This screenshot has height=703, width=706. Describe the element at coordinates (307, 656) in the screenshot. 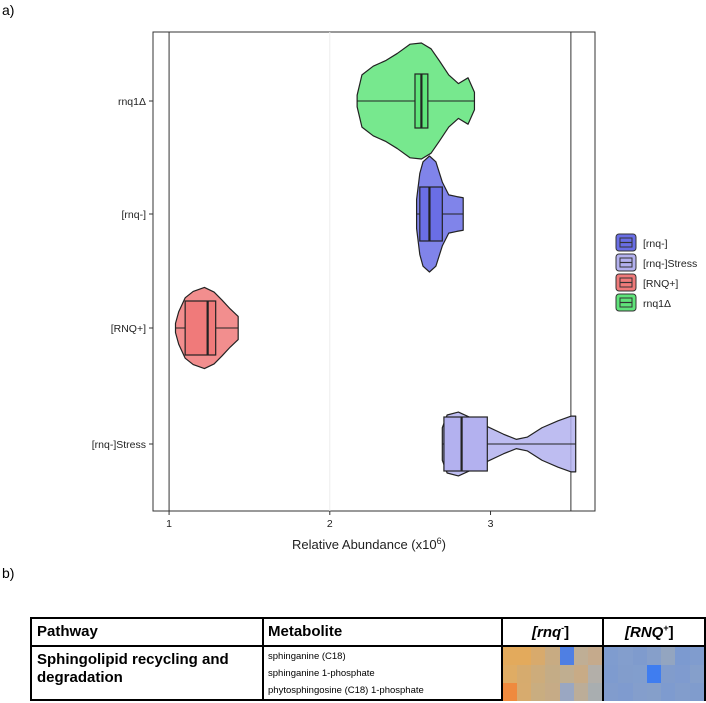

I see `metabolite-1: sphinganine (C18)` at that location.